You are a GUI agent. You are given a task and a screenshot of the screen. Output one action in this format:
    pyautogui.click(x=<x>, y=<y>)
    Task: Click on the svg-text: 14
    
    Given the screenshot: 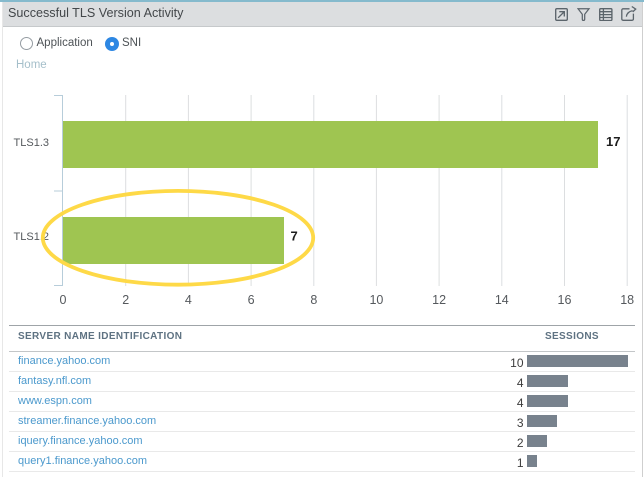 What is the action you would take?
    pyautogui.click(x=502, y=300)
    